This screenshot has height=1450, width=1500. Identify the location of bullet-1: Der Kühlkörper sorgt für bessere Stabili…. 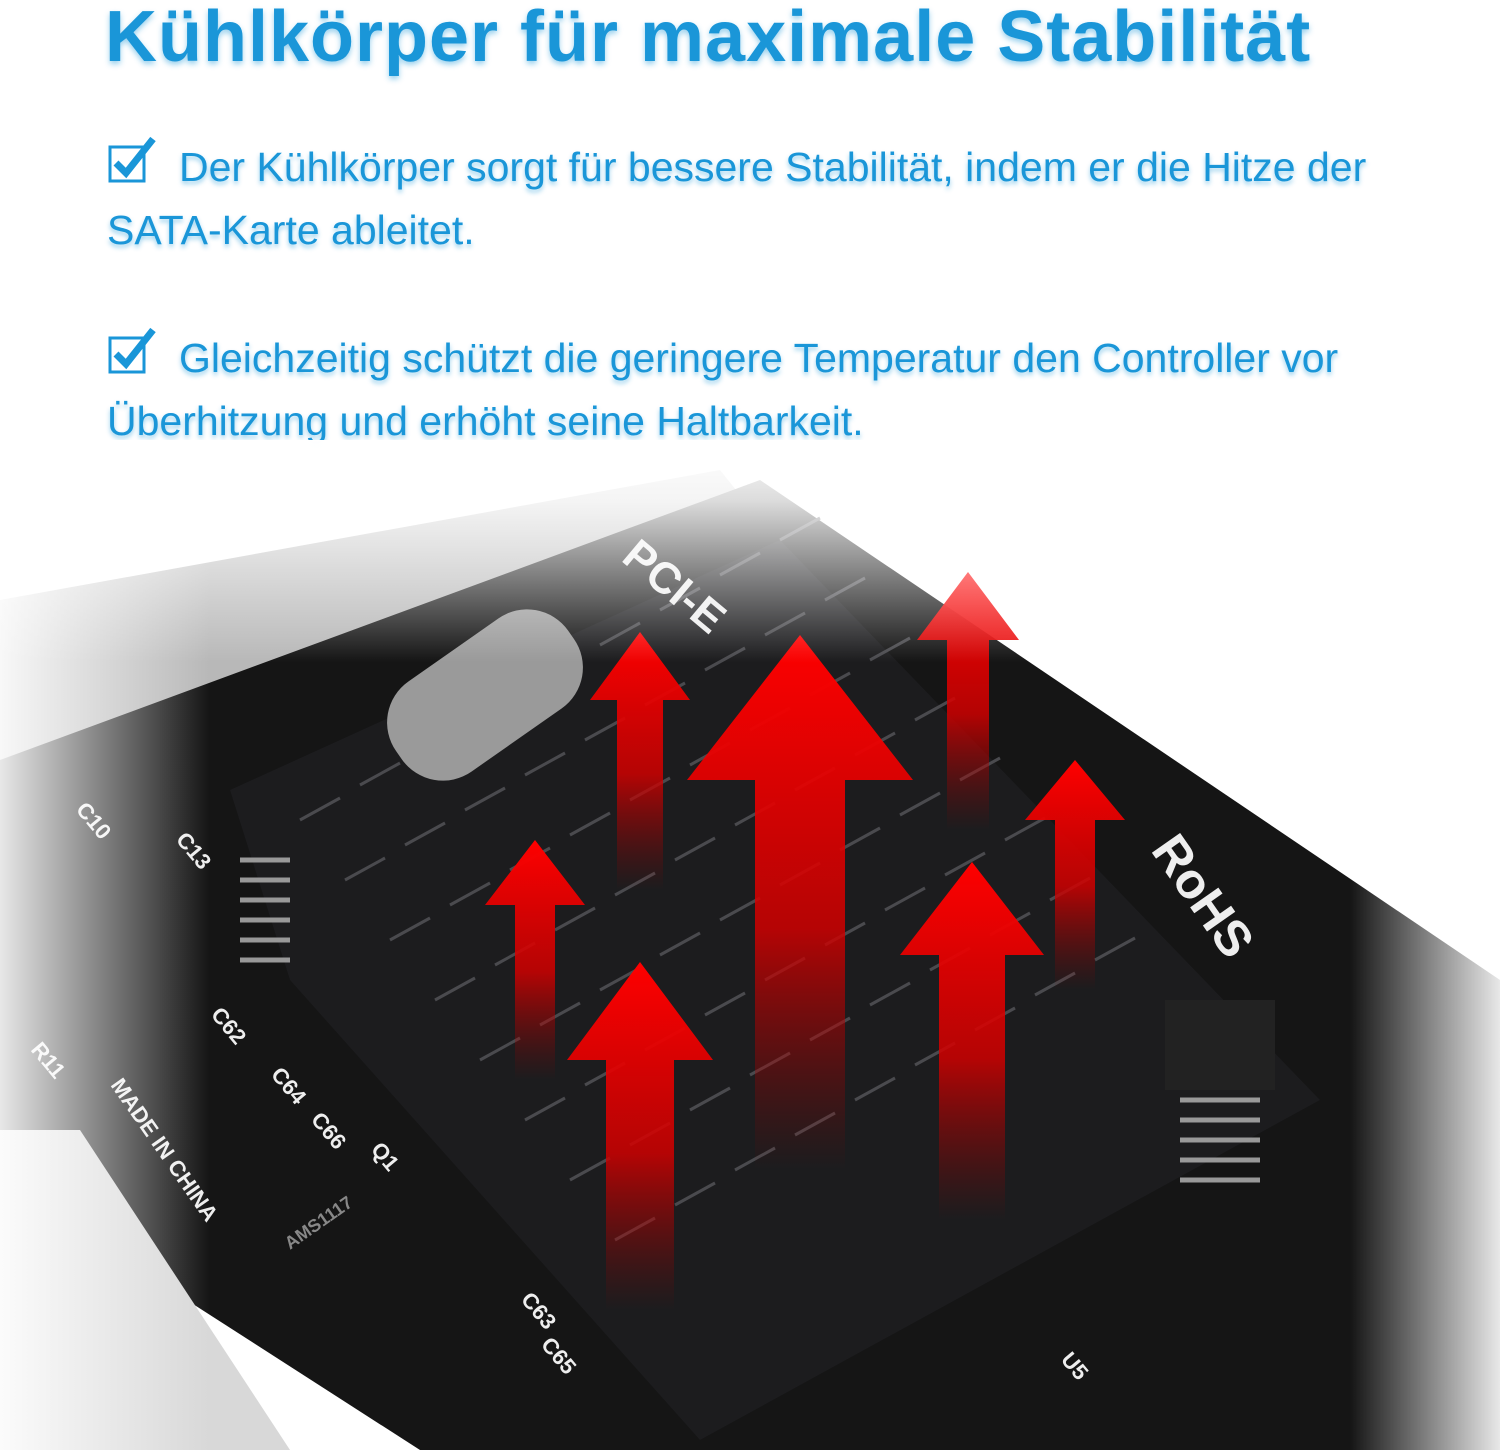
(777, 198).